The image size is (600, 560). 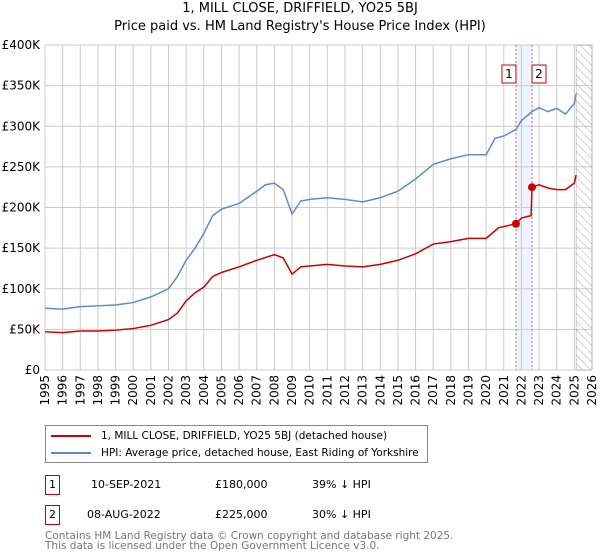 I want to click on sale-label: 2, so click(x=539, y=74).